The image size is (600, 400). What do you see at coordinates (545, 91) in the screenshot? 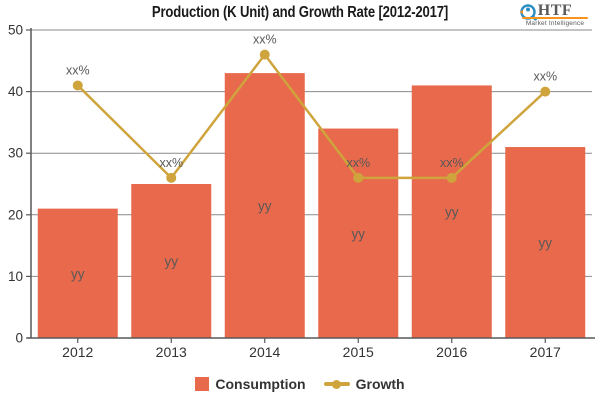
I see `growth-point-2017` at bounding box center [545, 91].